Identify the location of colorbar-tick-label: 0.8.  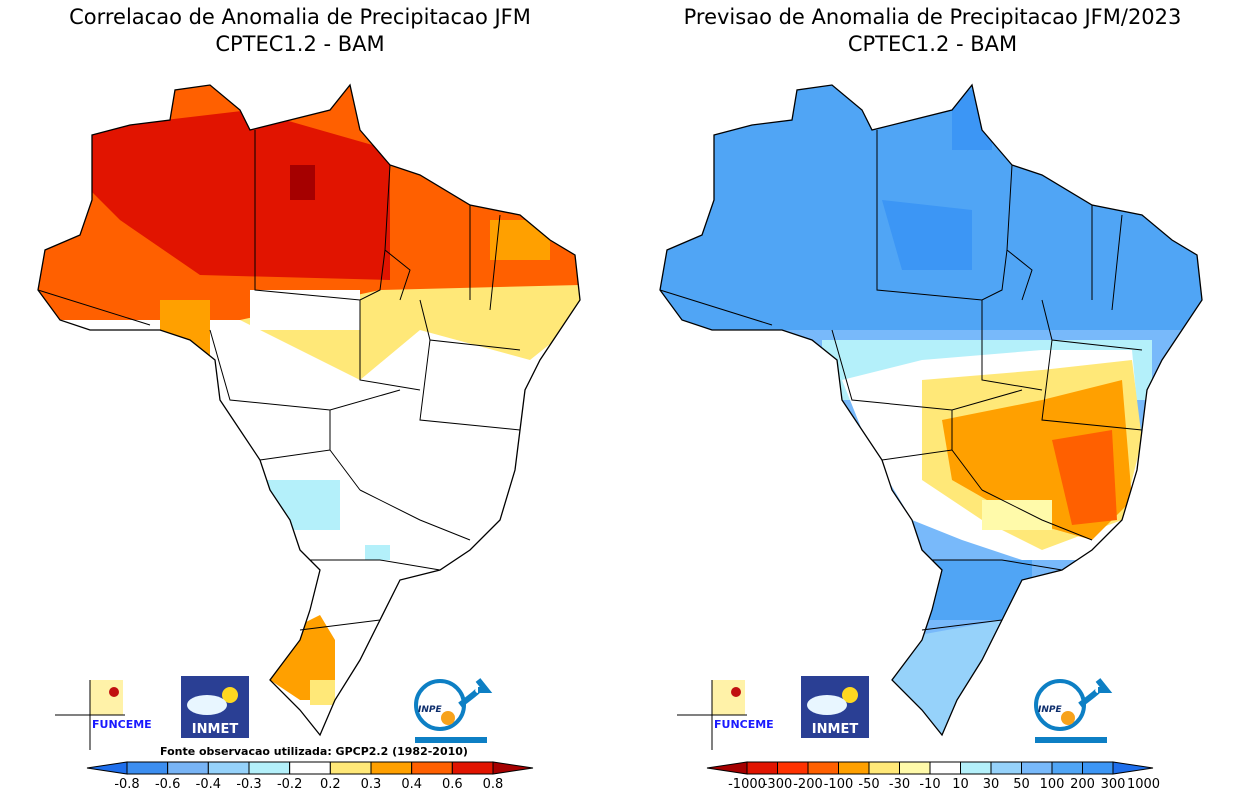
(493, 784).